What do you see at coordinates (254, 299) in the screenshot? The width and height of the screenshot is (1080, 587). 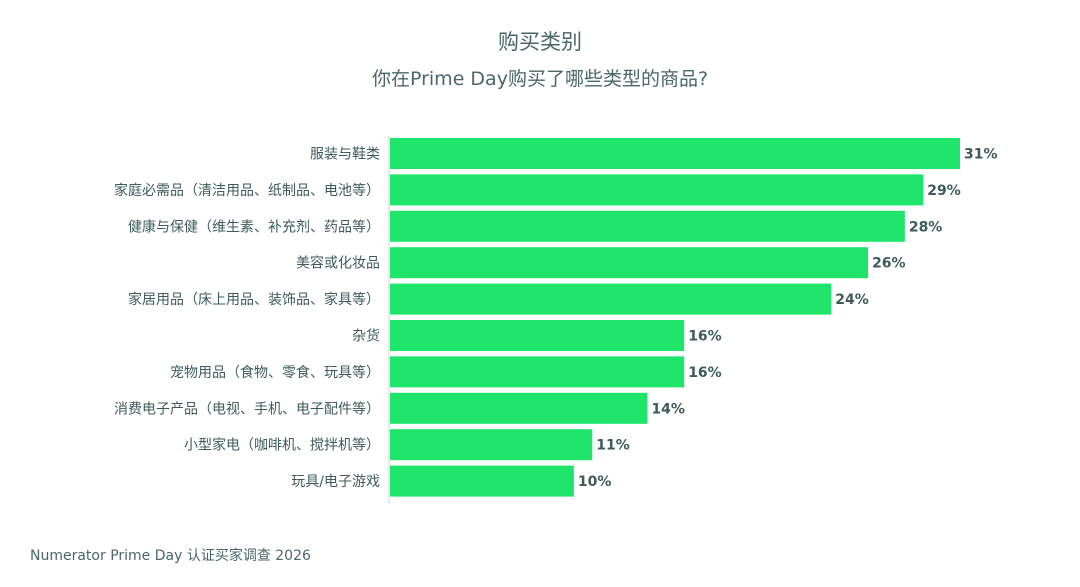 I see `category-label-4: 家居用品（床上用品、装饰品、家具等）` at bounding box center [254, 299].